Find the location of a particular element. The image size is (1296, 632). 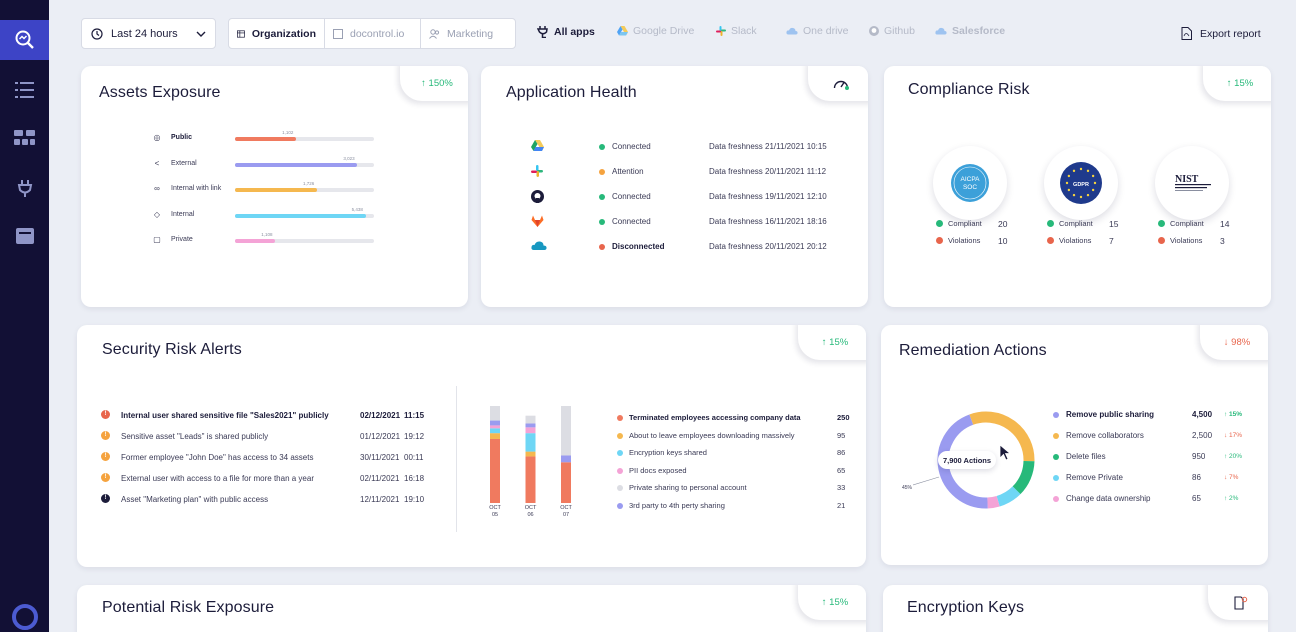

remediation-value: 4,500 is located at coordinates (1202, 414).